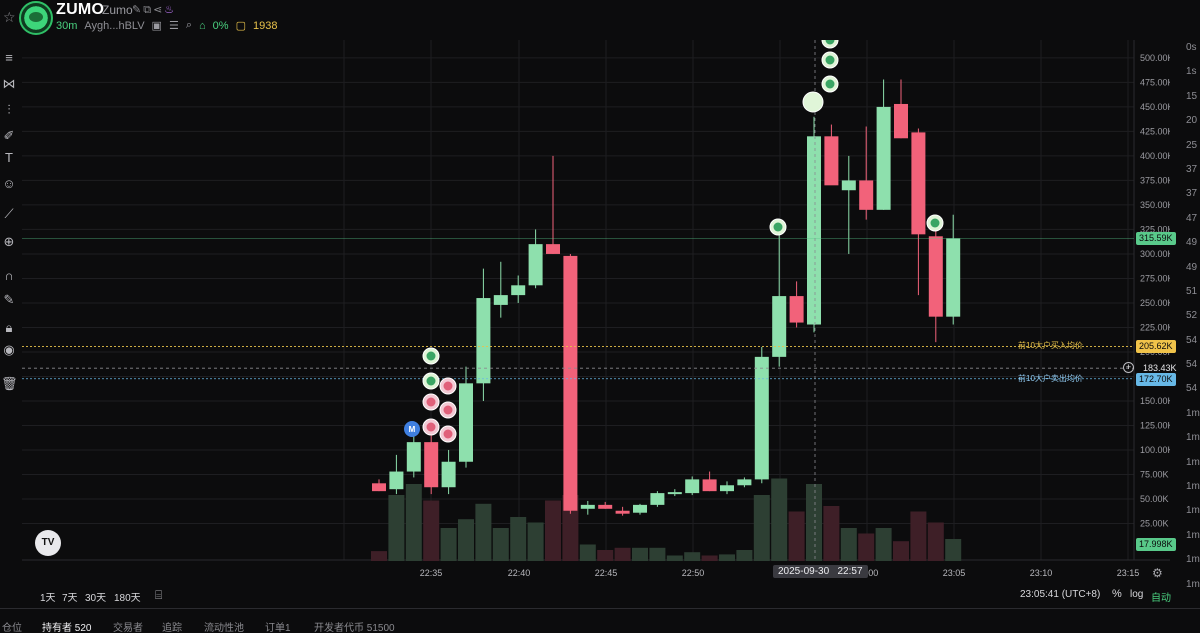 This screenshot has width=1200, height=633. I want to click on eye-icon: ◉, so click(9, 349).